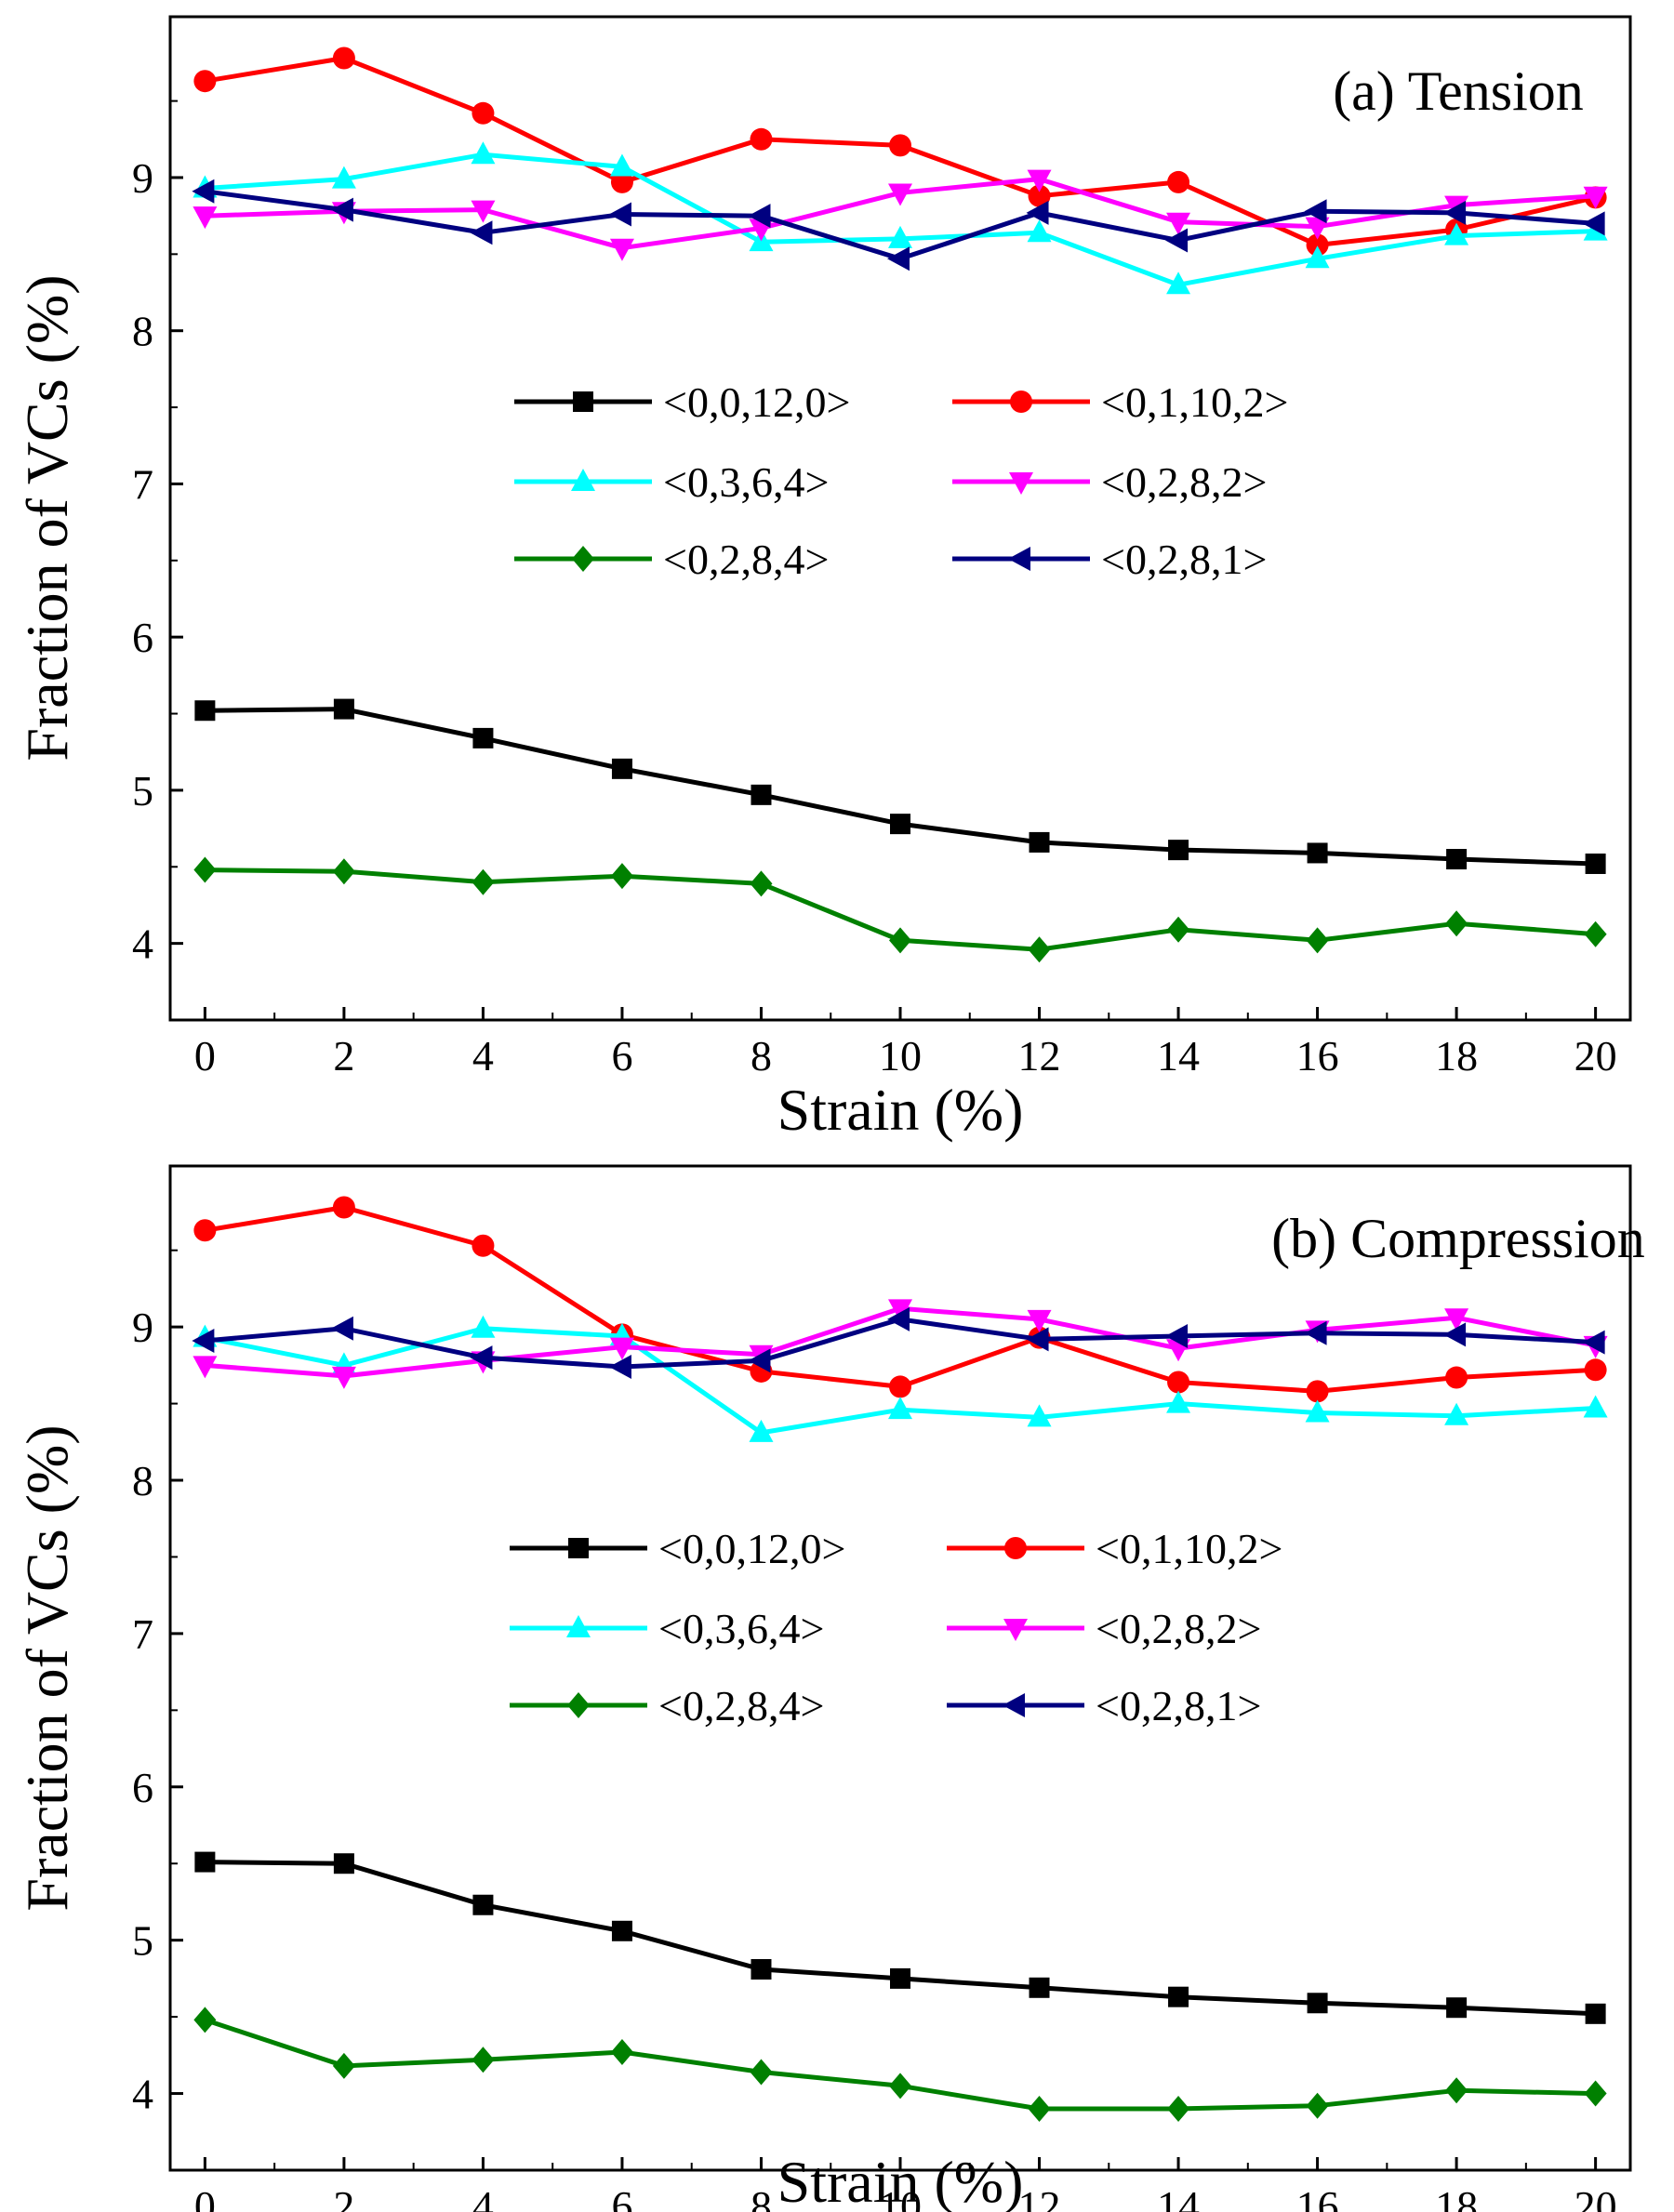  I want to click on y-tick-label: 4, so click(142, 944).